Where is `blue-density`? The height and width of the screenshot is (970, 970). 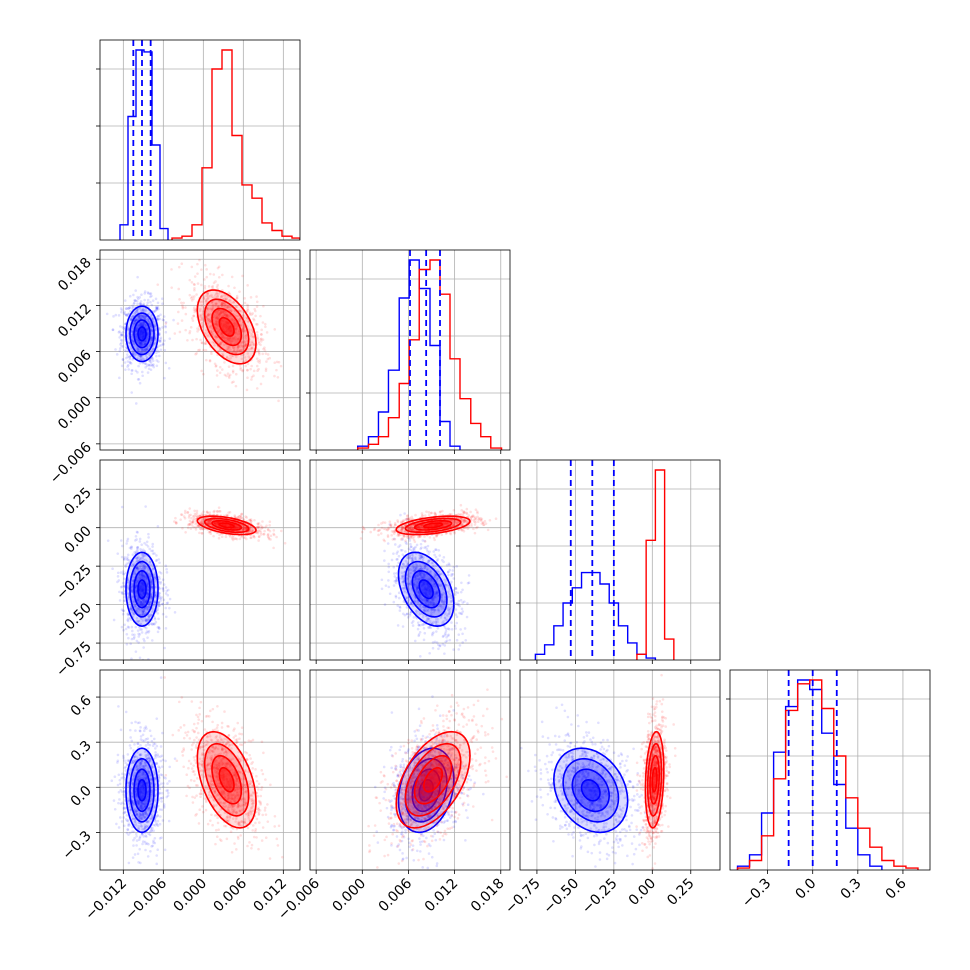 blue-density is located at coordinates (142, 589).